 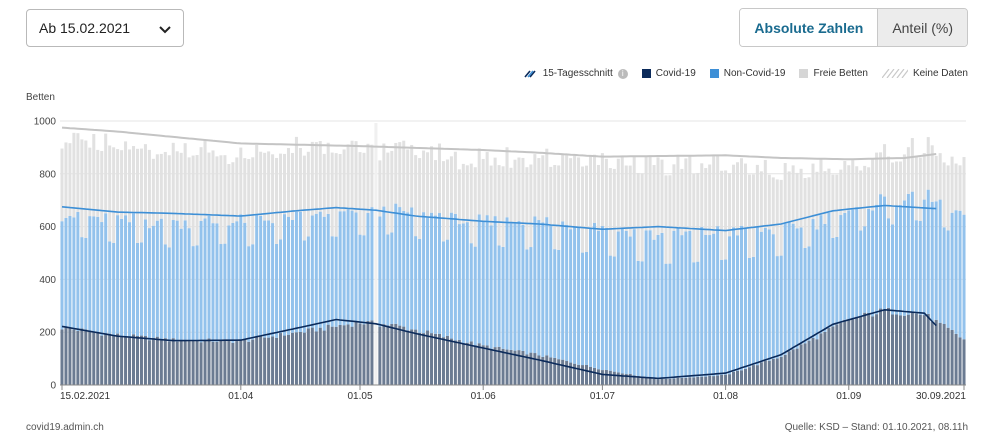 What do you see at coordinates (622, 73) in the screenshot?
I see `info-icon: i` at bounding box center [622, 73].